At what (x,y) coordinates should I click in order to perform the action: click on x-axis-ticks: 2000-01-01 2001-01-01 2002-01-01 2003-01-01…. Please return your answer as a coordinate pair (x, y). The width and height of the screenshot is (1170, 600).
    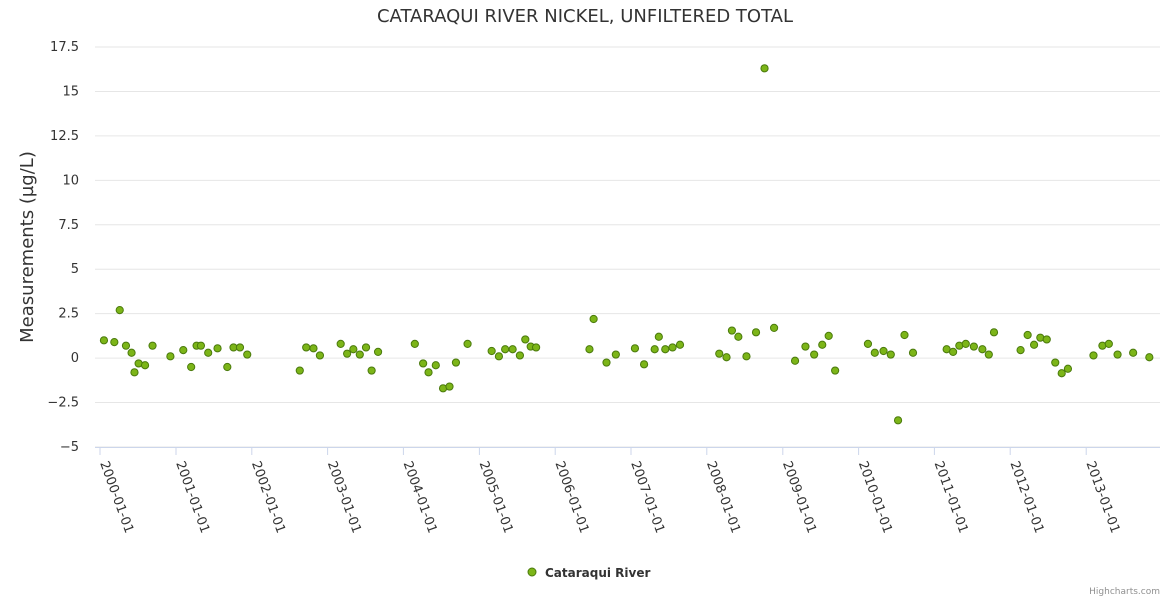
    Looking at the image, I should click on (609, 491).